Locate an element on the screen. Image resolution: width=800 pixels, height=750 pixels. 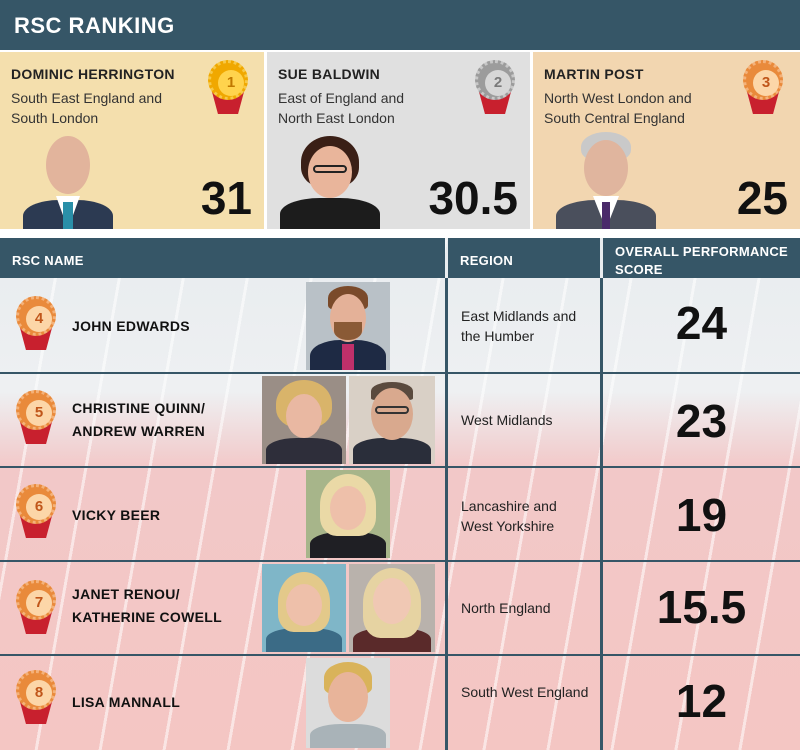
medal-rank: 1 is located at coordinates (231, 83).